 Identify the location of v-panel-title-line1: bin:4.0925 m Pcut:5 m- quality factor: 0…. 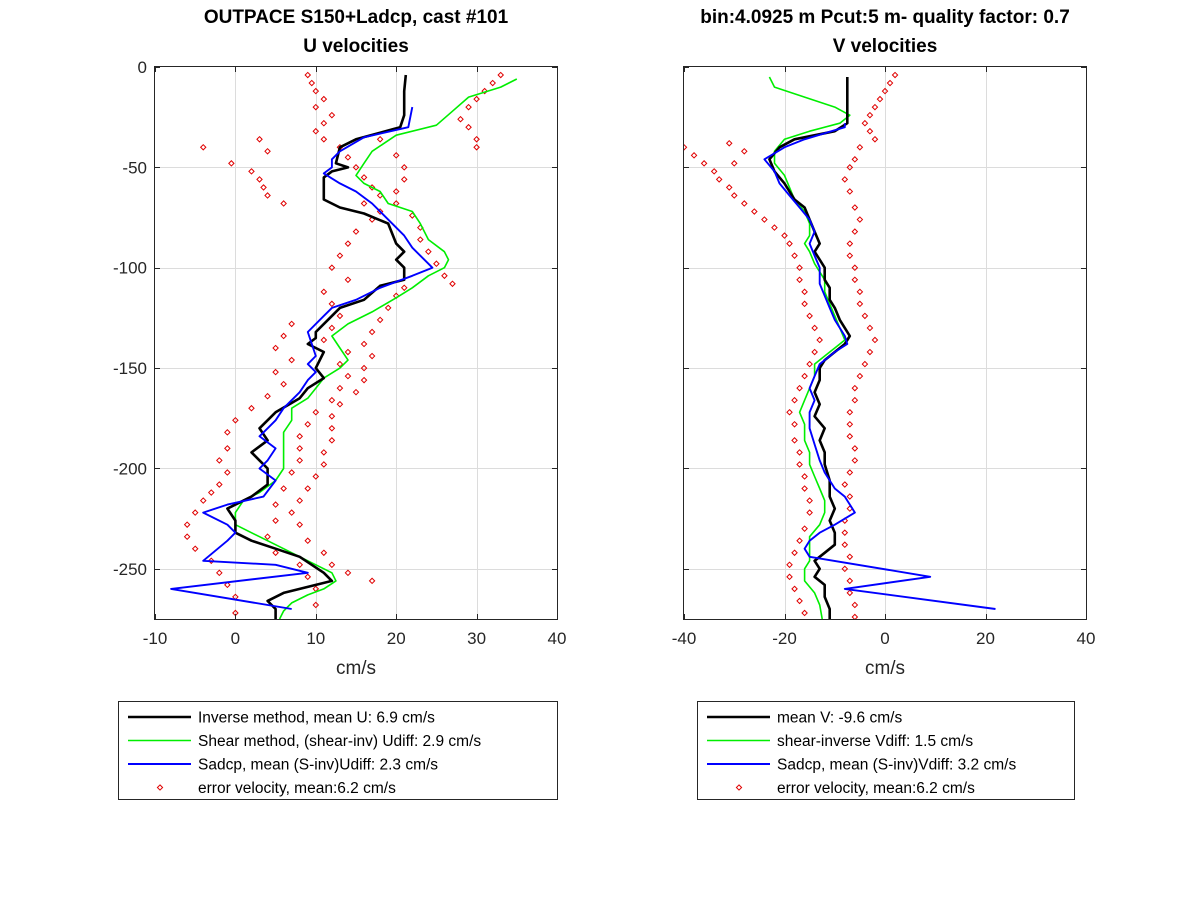
(885, 17).